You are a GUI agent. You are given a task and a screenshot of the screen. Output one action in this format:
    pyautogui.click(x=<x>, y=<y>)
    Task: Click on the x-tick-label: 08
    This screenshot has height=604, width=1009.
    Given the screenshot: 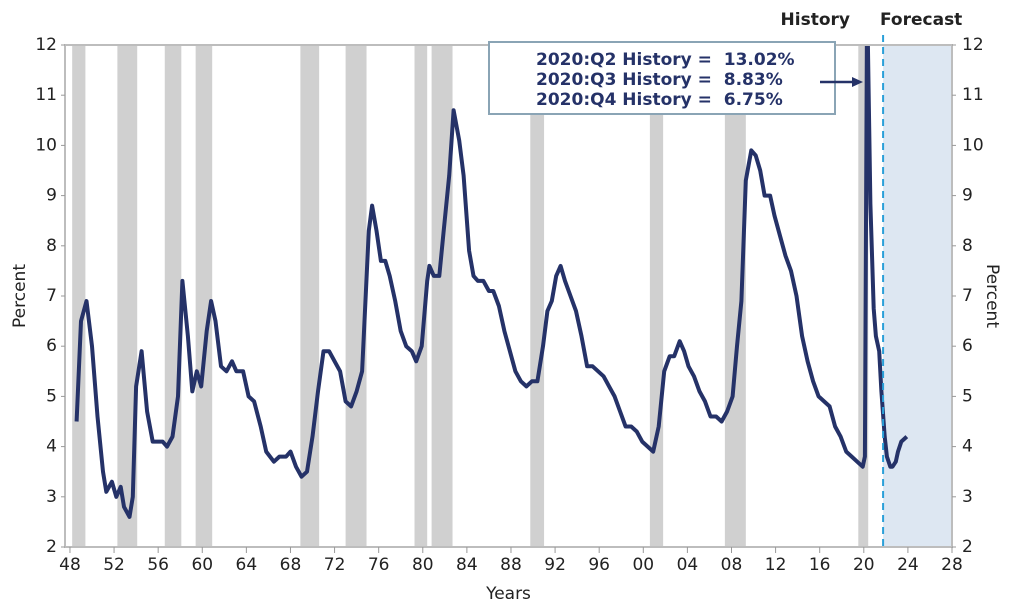 What is the action you would take?
    pyautogui.click(x=732, y=565)
    